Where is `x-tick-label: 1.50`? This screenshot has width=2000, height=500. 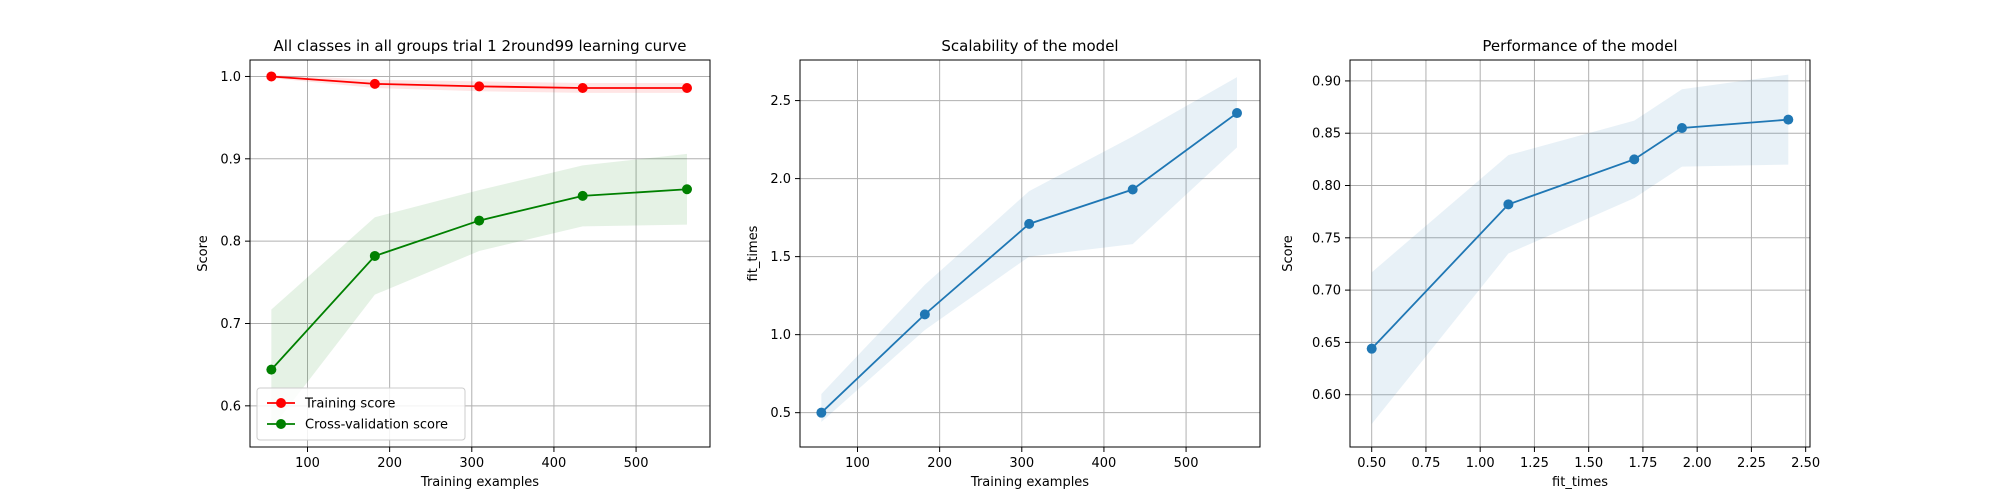
x-tick-label: 1.50 is located at coordinates (1588, 463).